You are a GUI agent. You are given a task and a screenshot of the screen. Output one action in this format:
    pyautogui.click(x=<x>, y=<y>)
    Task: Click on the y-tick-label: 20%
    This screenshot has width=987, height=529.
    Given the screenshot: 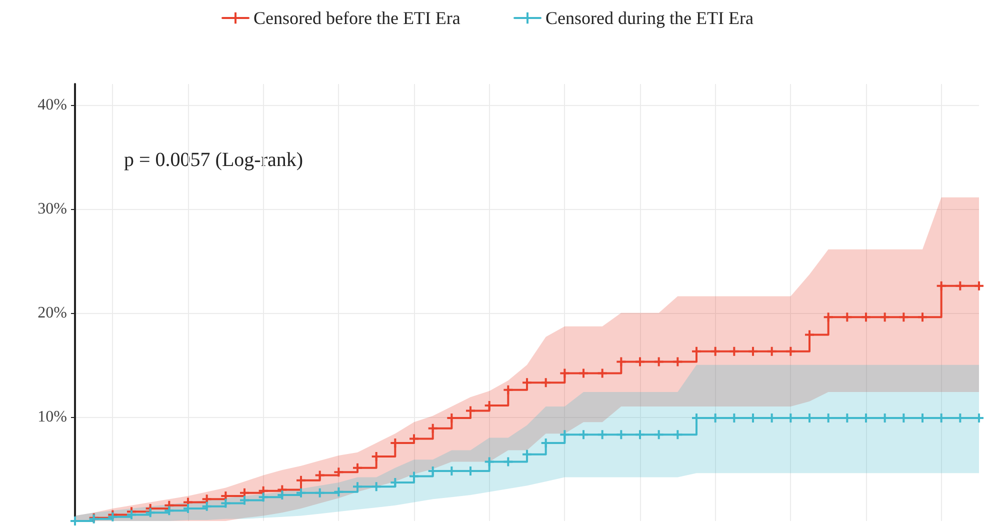 What is the action you would take?
    pyautogui.click(x=52, y=313)
    